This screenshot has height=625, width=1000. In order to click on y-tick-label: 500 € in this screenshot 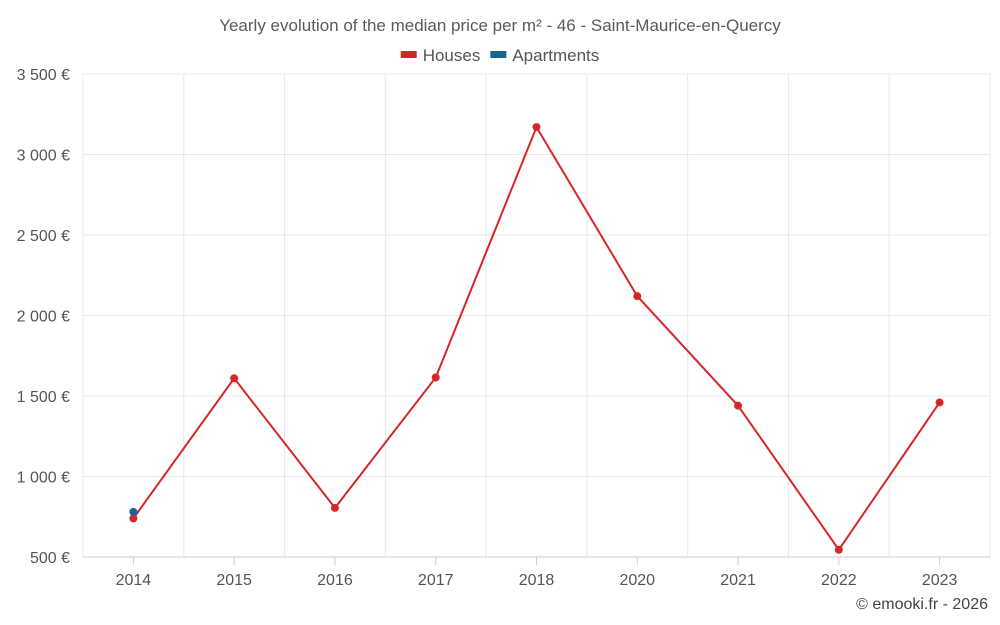, I will do `click(50, 558)`.